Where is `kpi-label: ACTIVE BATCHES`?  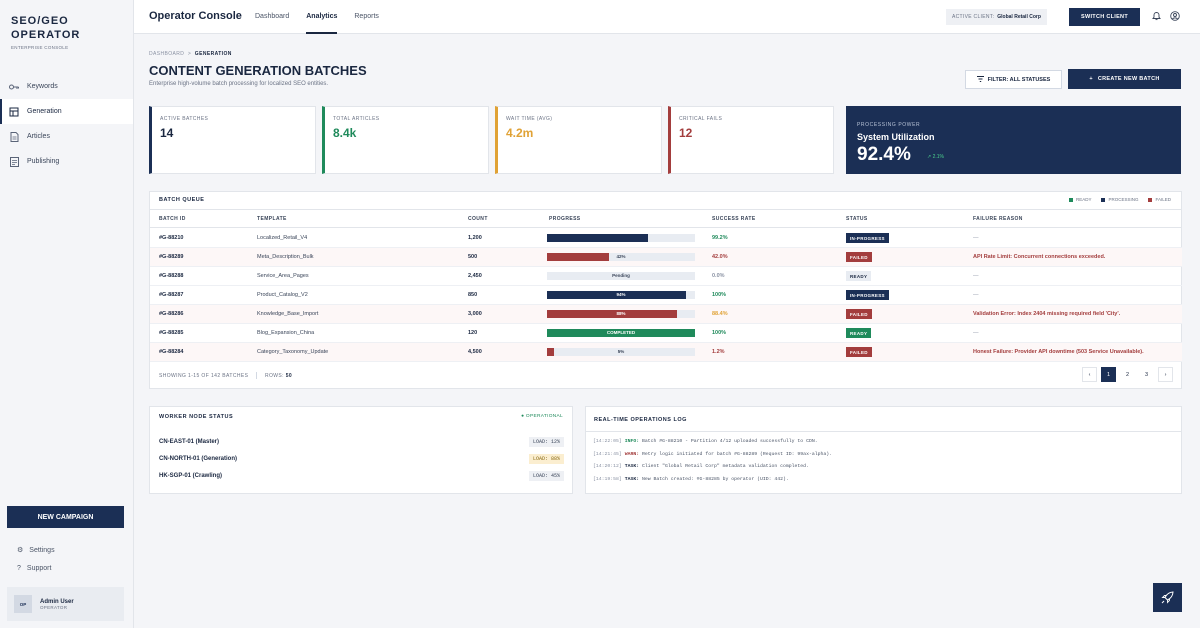
kpi-label: ACTIVE BATCHES is located at coordinates (184, 119).